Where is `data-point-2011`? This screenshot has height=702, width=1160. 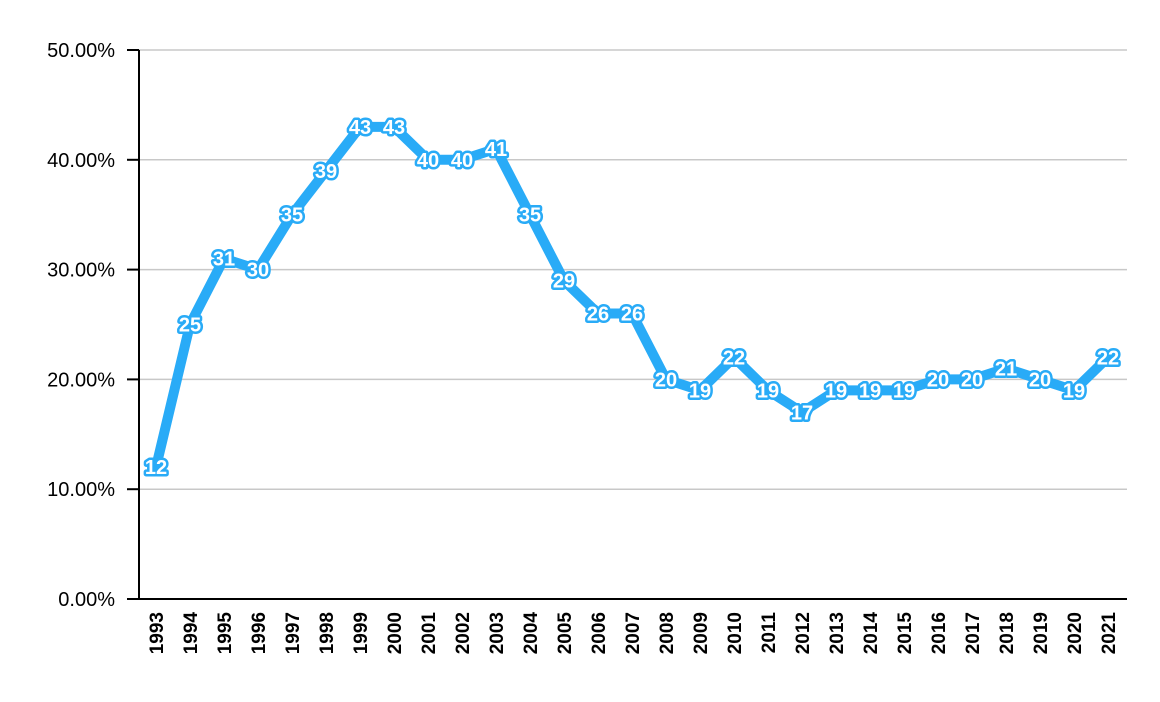 data-point-2011 is located at coordinates (768, 390).